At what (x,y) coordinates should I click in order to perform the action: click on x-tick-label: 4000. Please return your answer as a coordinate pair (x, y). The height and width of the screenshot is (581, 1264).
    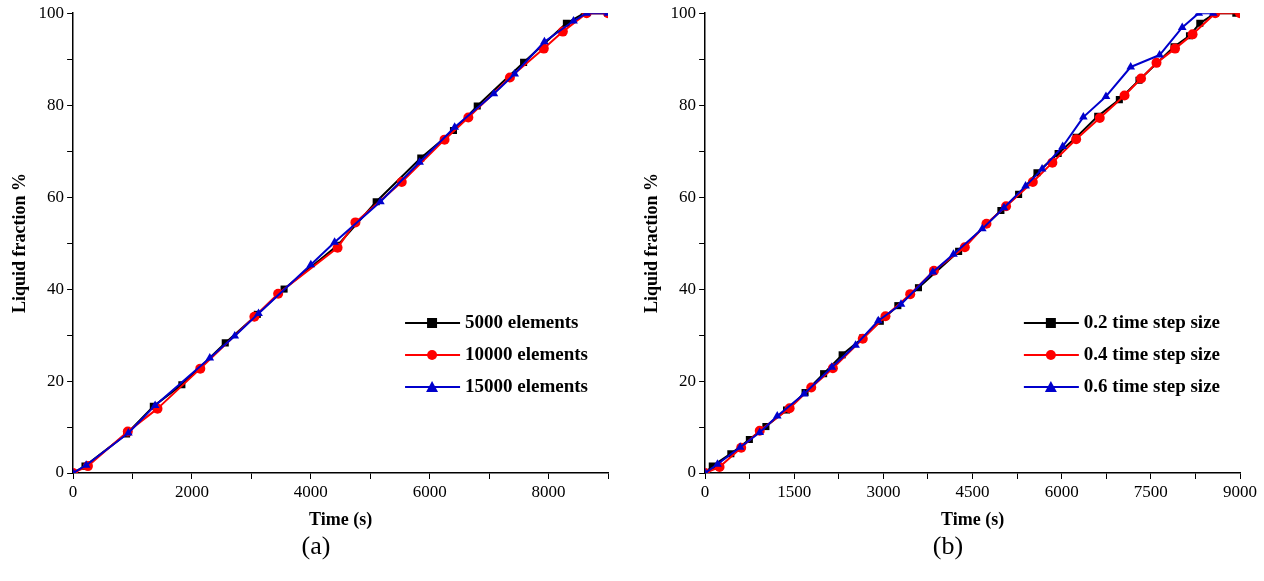
    Looking at the image, I should click on (310, 491).